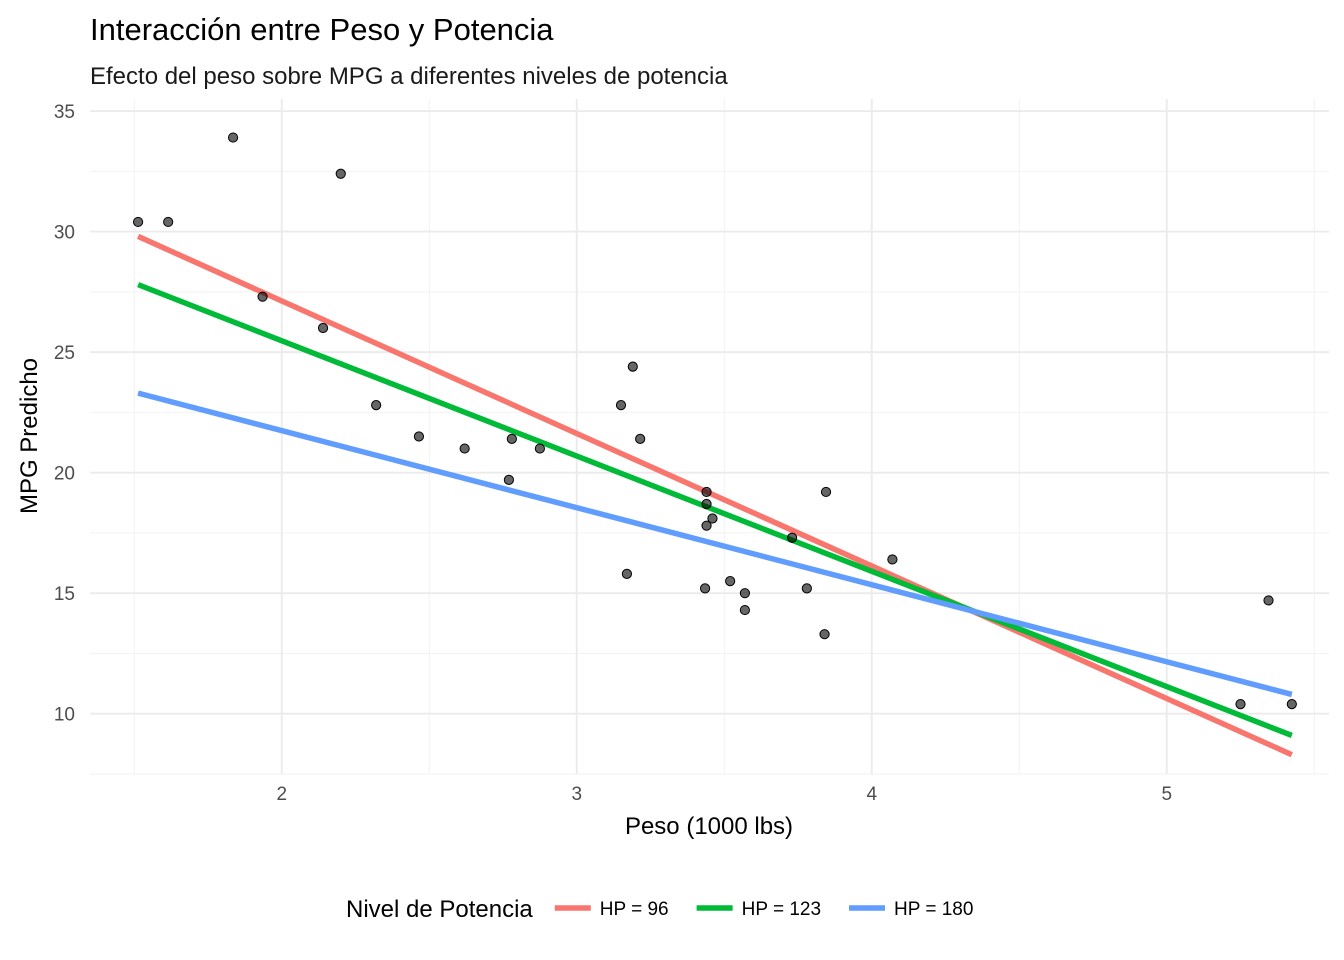 Image resolution: width=1344 pixels, height=960 pixels. What do you see at coordinates (64, 594) in the screenshot?
I see `y-tick-label: 15` at bounding box center [64, 594].